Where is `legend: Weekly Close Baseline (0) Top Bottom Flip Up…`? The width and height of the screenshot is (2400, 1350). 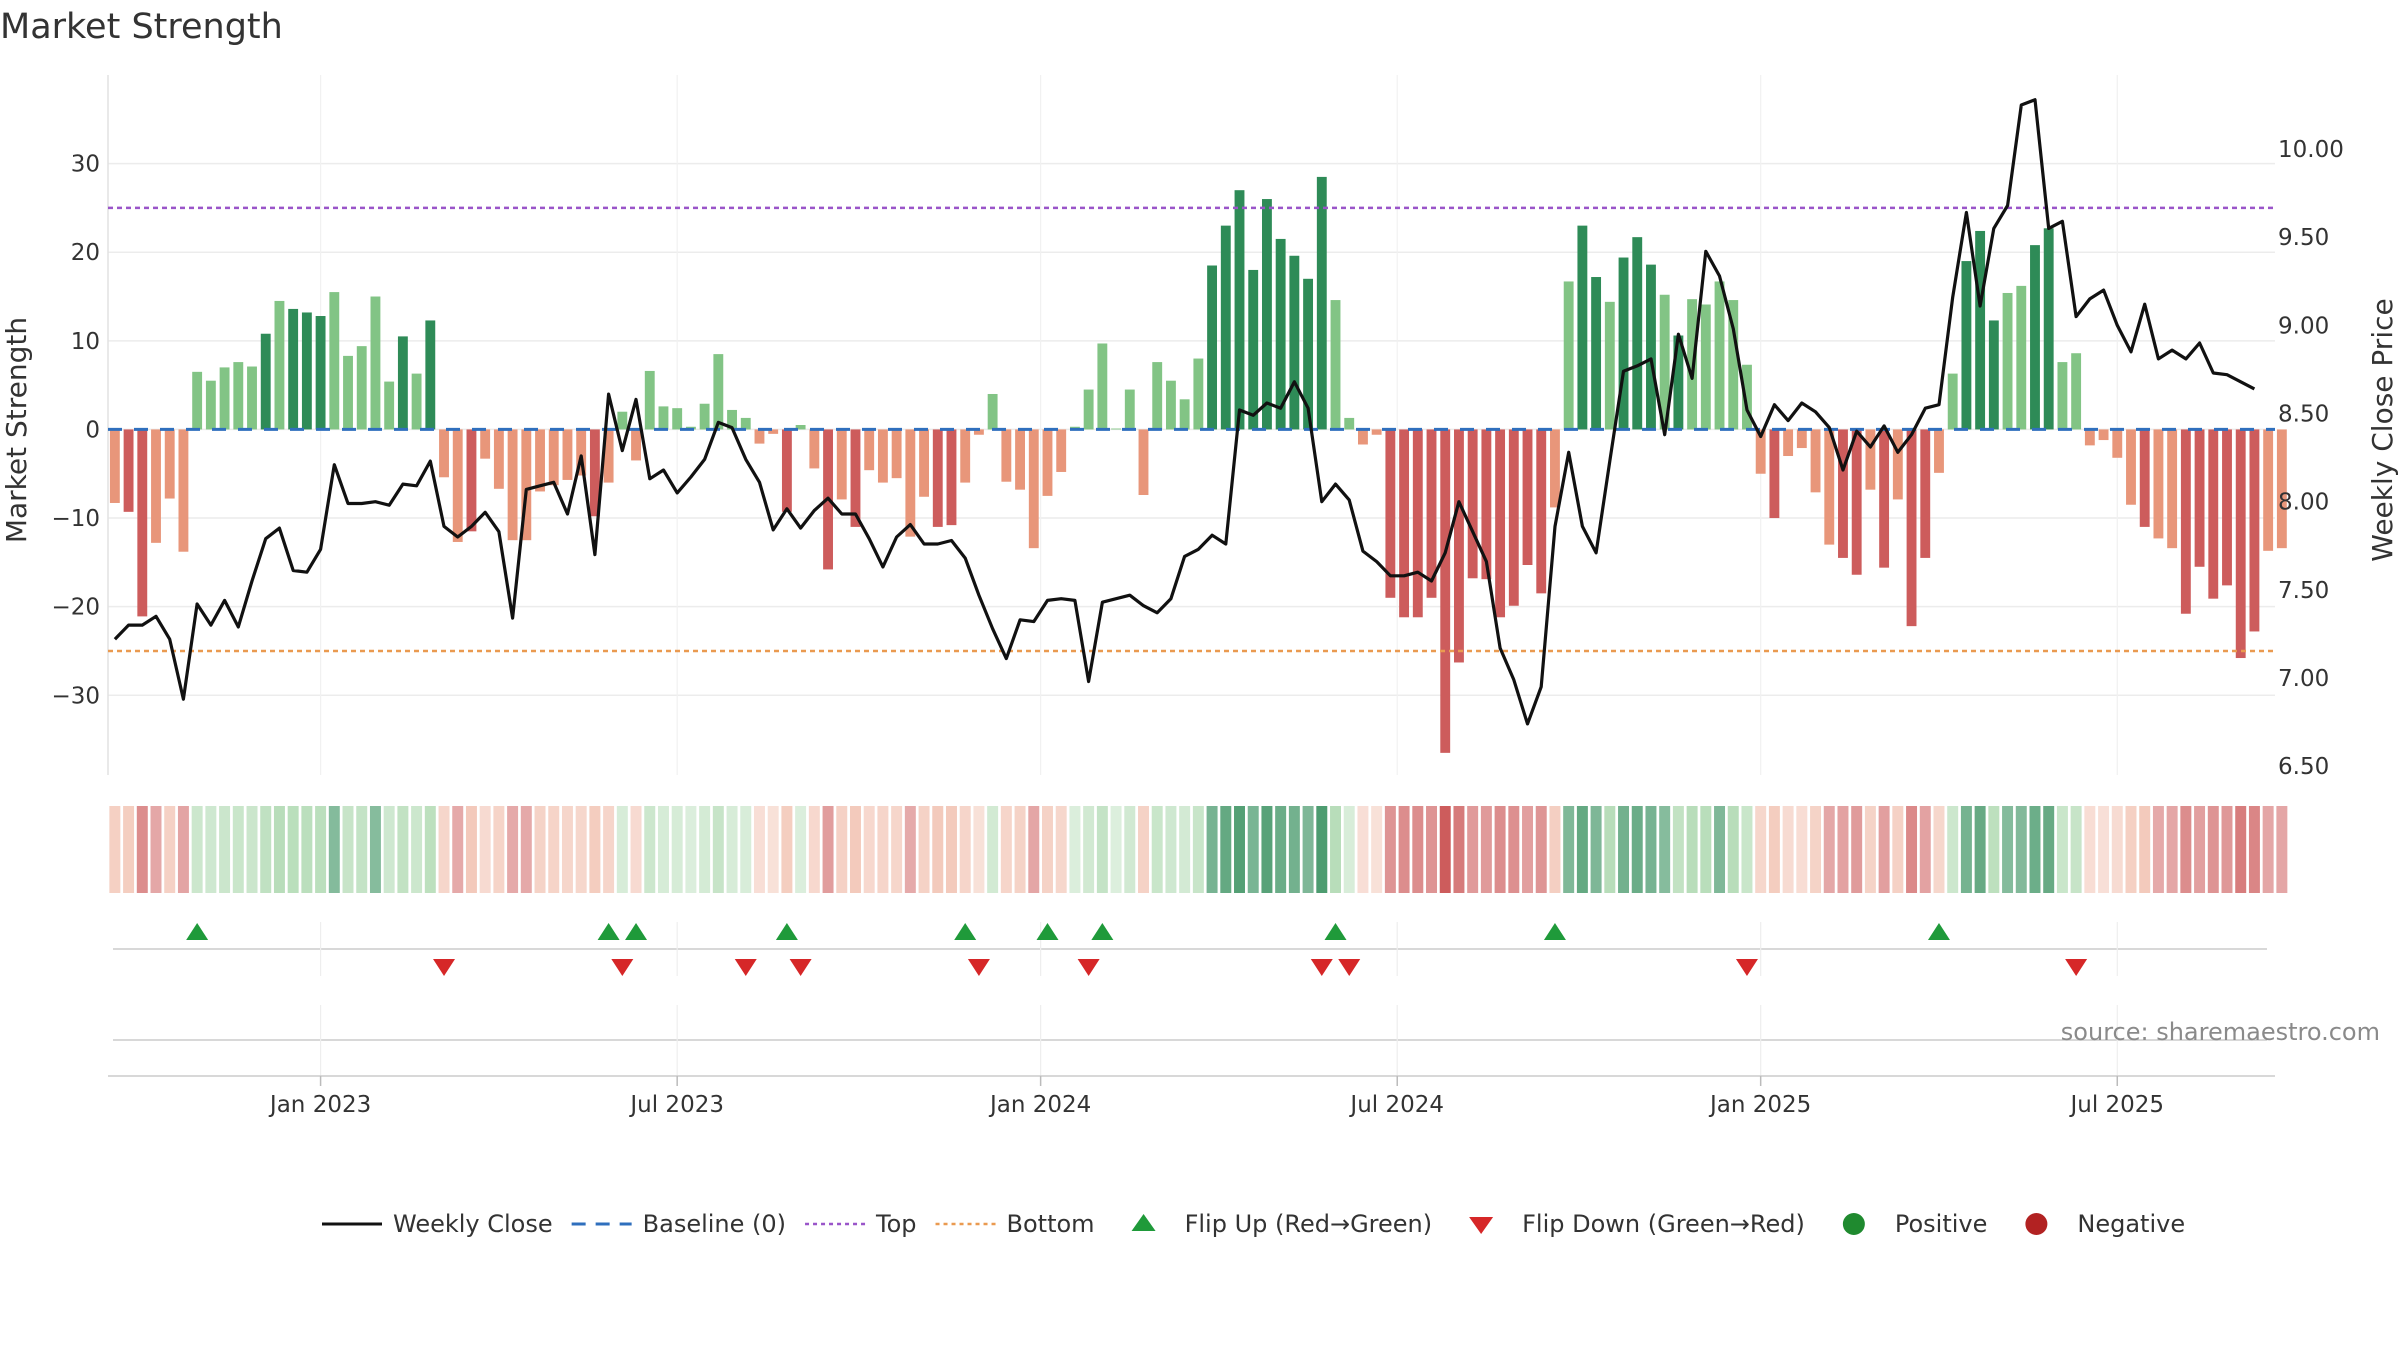 legend: Weekly Close Baseline (0) Top Bottom Flip Up… is located at coordinates (1253, 1224).